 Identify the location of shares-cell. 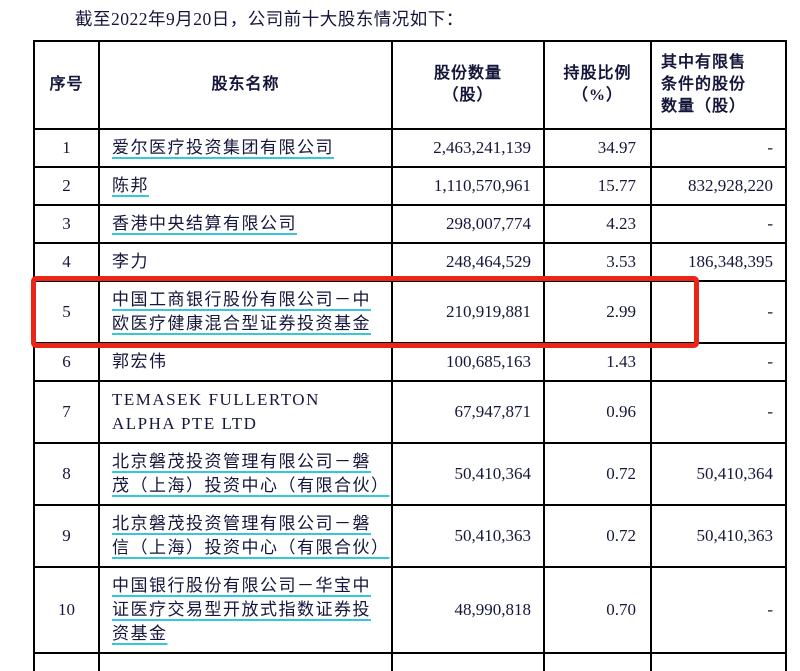
(468, 661).